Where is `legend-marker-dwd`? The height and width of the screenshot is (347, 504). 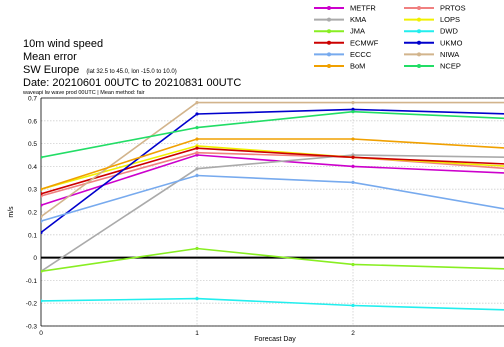
legend-marker-dwd is located at coordinates (419, 31).